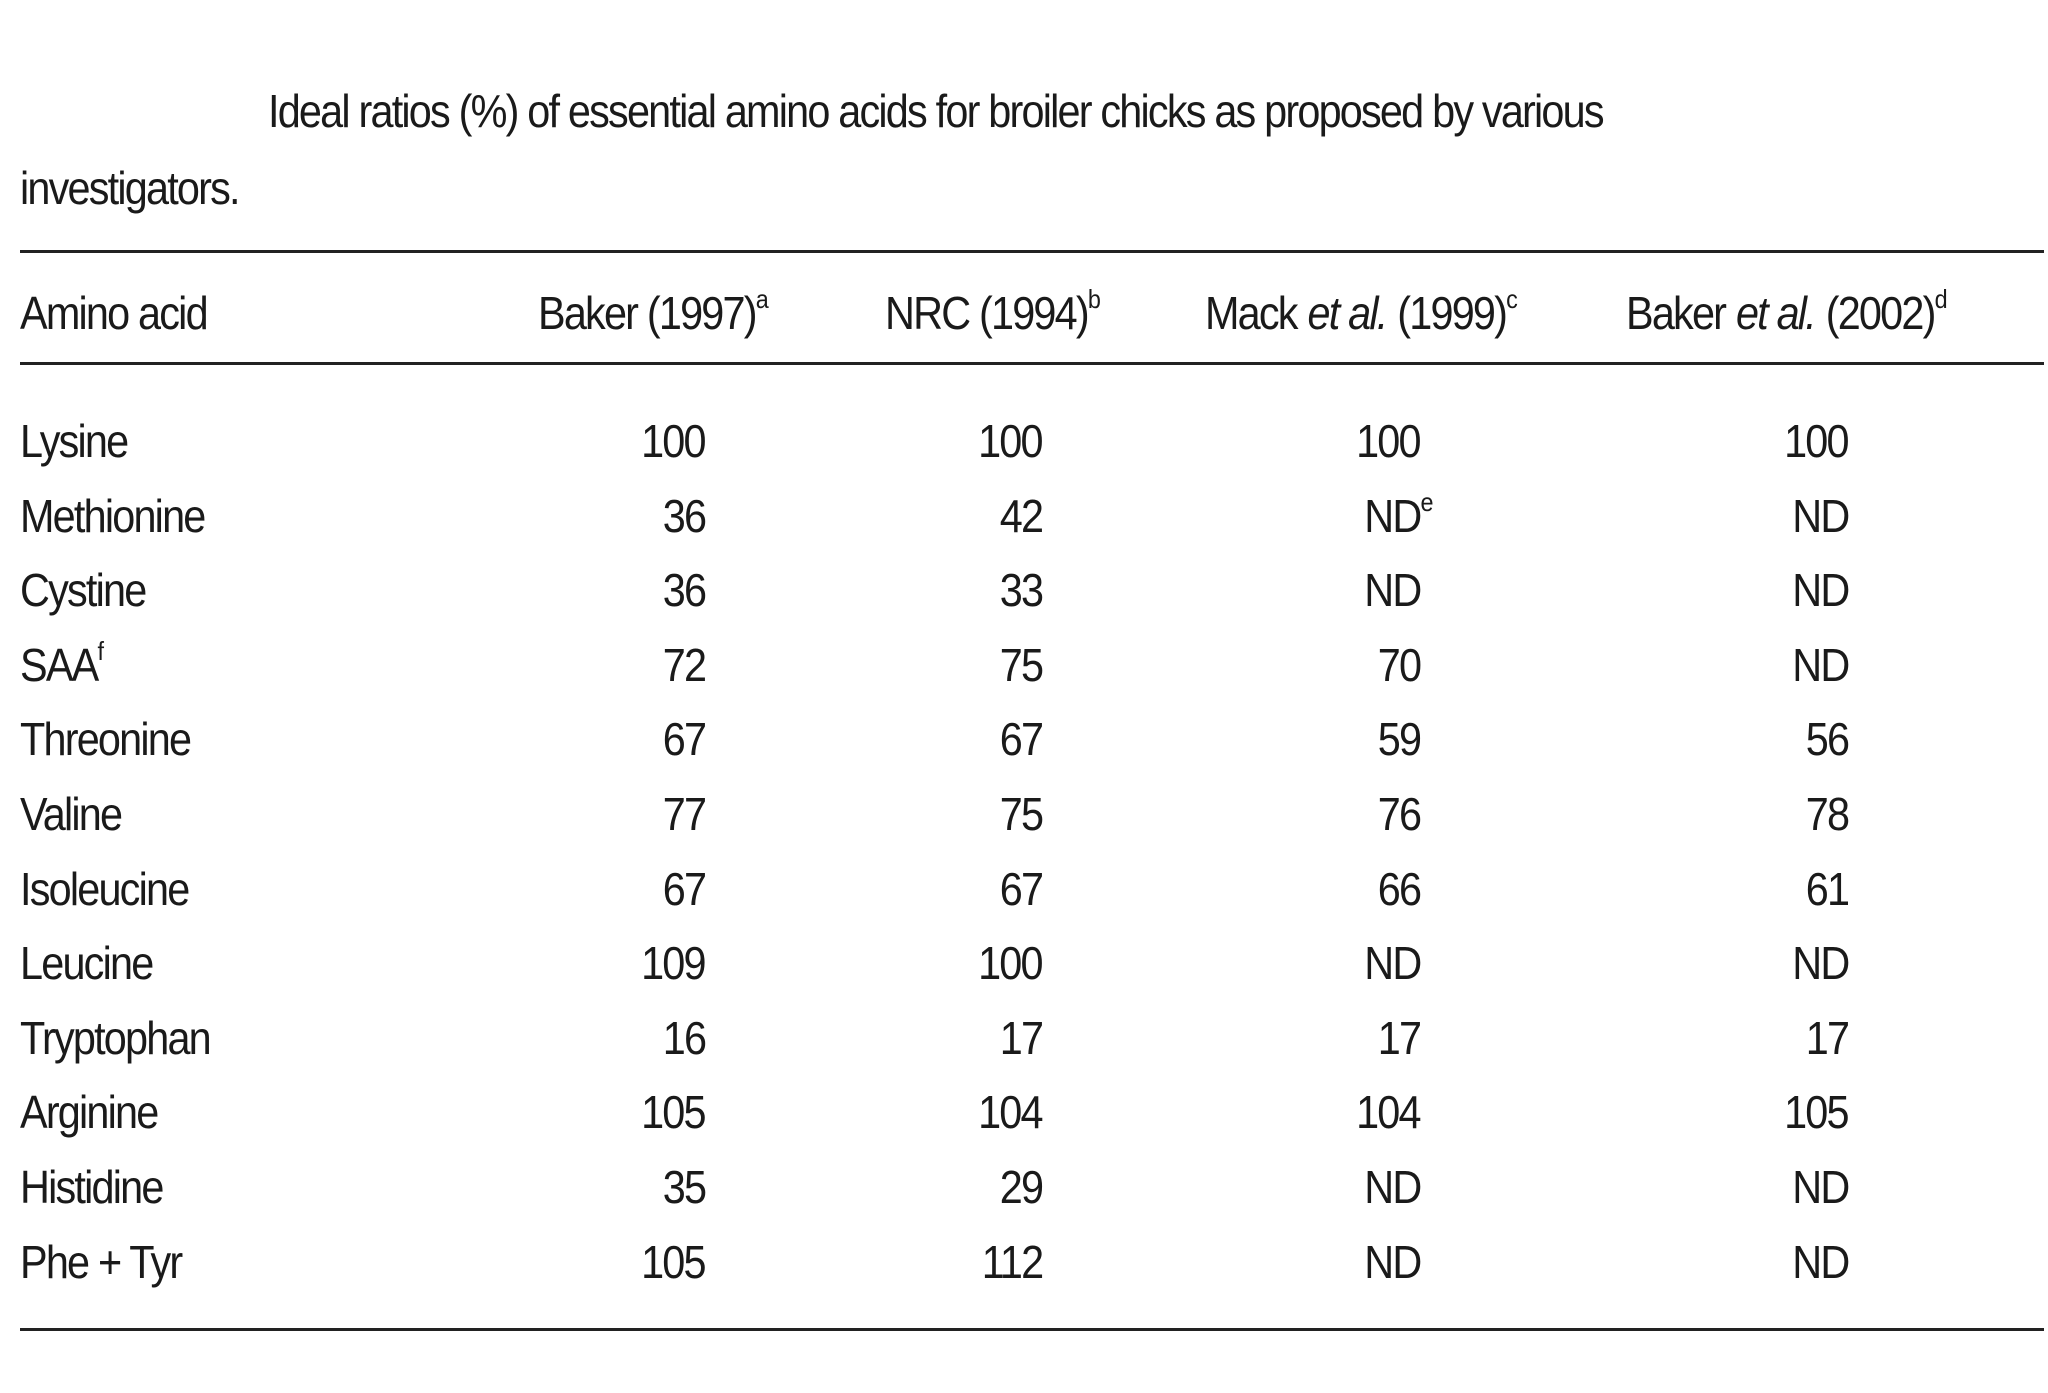  I want to click on row-label-text: Valine, so click(71, 814).